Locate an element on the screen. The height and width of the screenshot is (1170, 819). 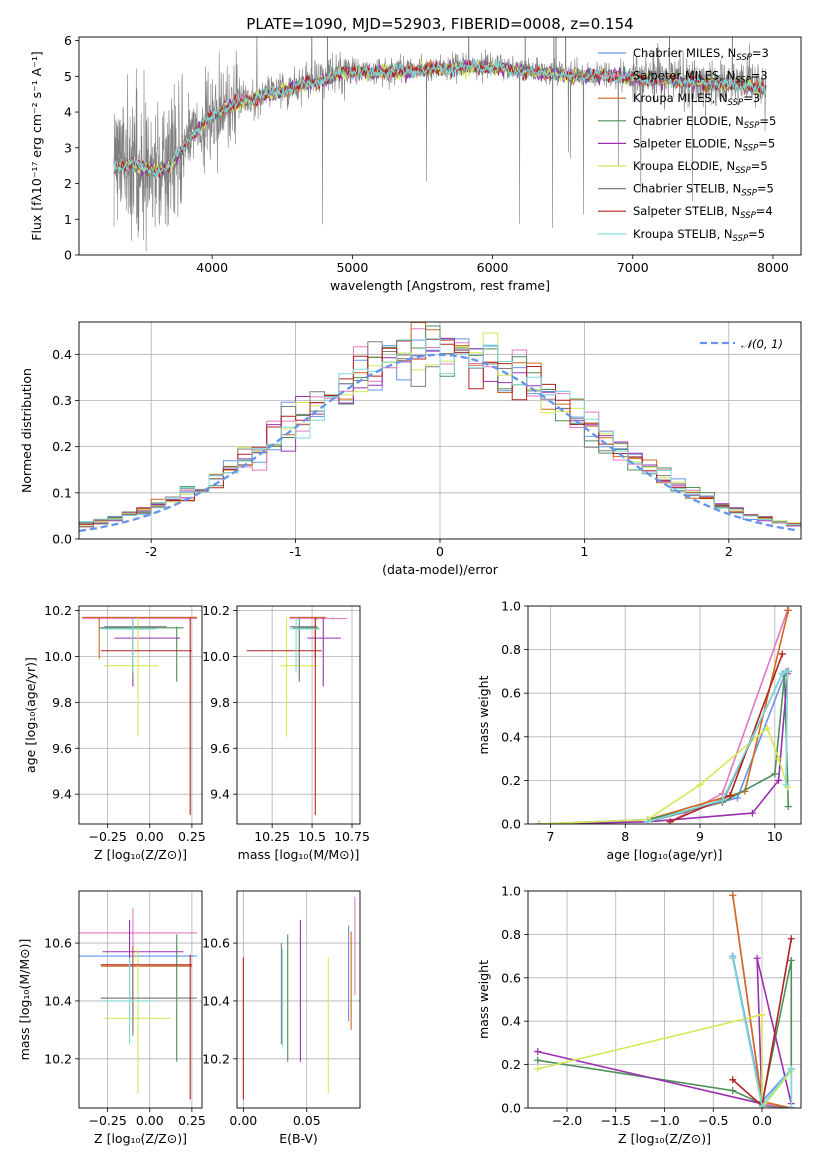
plot-area-age_vs_mass is located at coordinates (298, 715).